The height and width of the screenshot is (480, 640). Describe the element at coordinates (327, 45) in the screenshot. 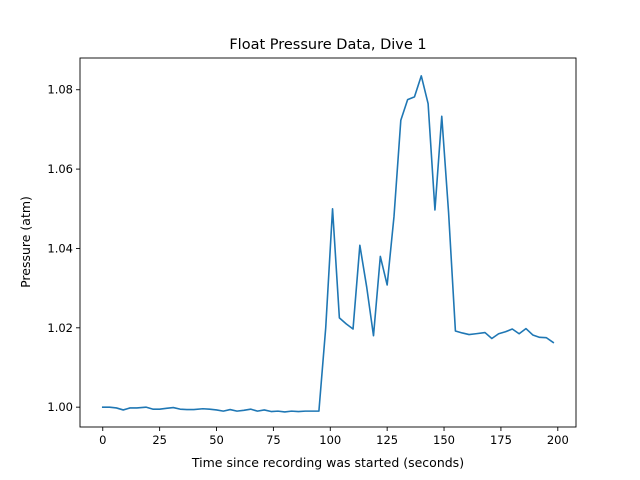

I see `chart-title: Float Pressure Data, Dive 1` at that location.